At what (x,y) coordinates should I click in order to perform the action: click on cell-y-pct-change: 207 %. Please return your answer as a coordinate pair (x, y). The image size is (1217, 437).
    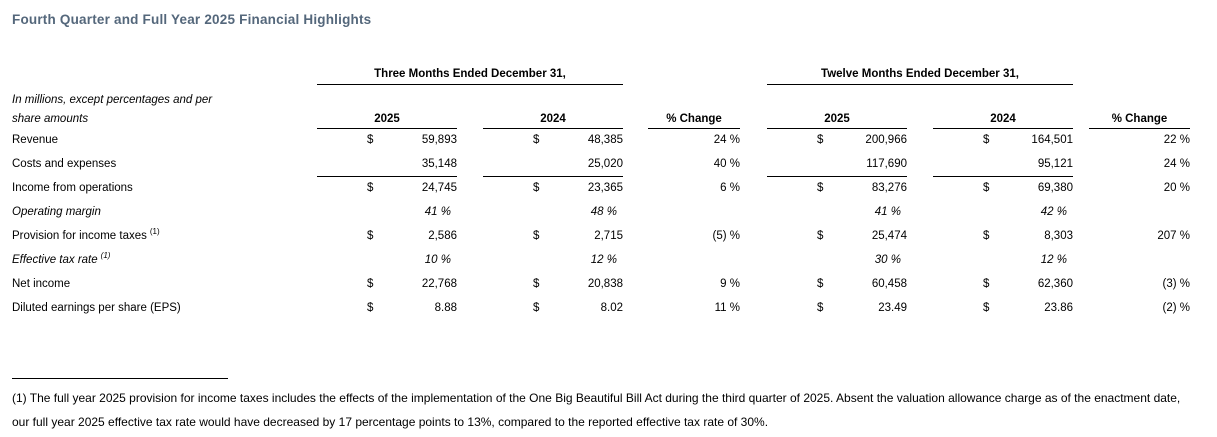
    Looking at the image, I should click on (1173, 236).